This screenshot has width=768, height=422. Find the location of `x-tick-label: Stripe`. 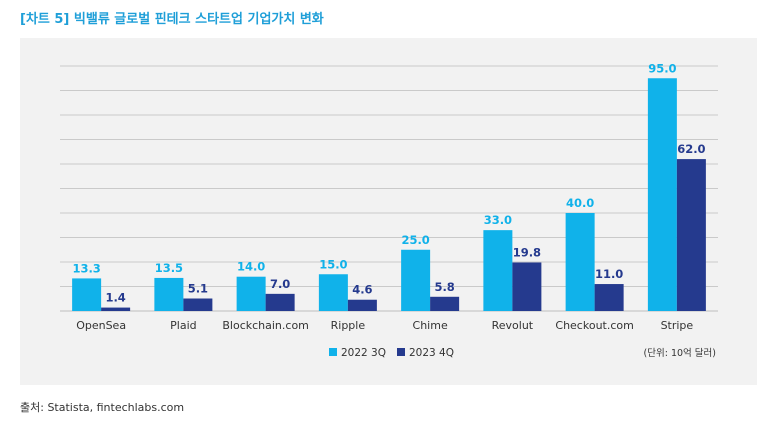

x-tick-label: Stripe is located at coordinates (677, 325).